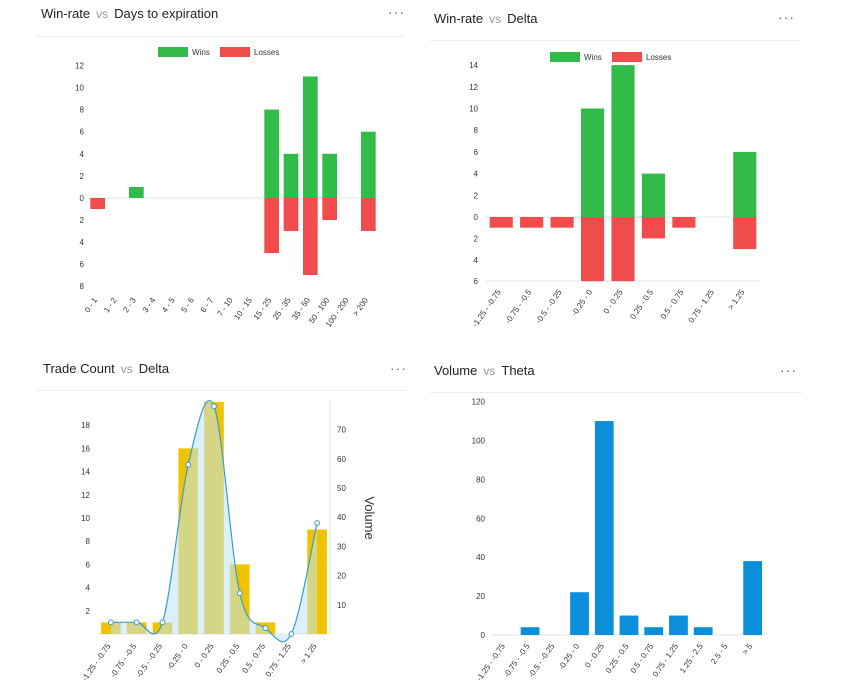  I want to click on panel-title: Win-rate vs Days to expiration, so click(129, 13).